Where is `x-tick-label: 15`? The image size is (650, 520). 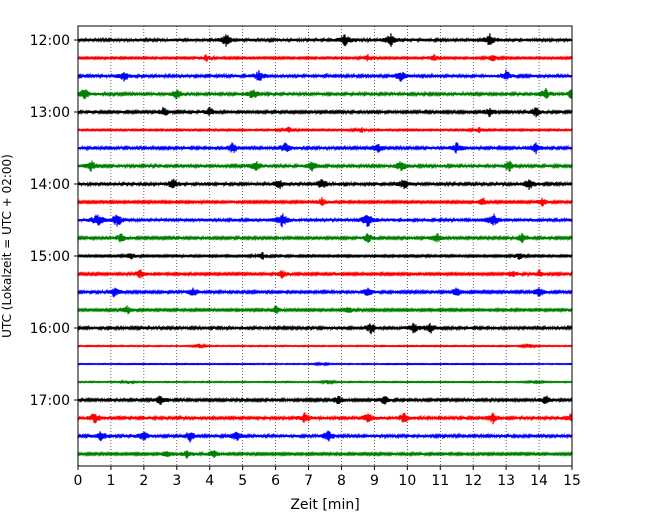
x-tick-label: 15 is located at coordinates (572, 481).